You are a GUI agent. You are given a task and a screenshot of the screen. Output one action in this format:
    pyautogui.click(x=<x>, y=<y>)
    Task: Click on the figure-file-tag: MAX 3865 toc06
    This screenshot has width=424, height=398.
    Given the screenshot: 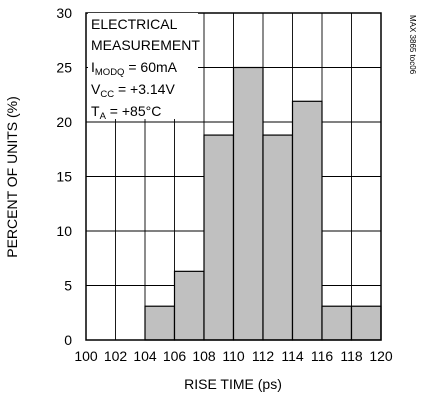 What is the action you would take?
    pyautogui.click(x=412, y=45)
    